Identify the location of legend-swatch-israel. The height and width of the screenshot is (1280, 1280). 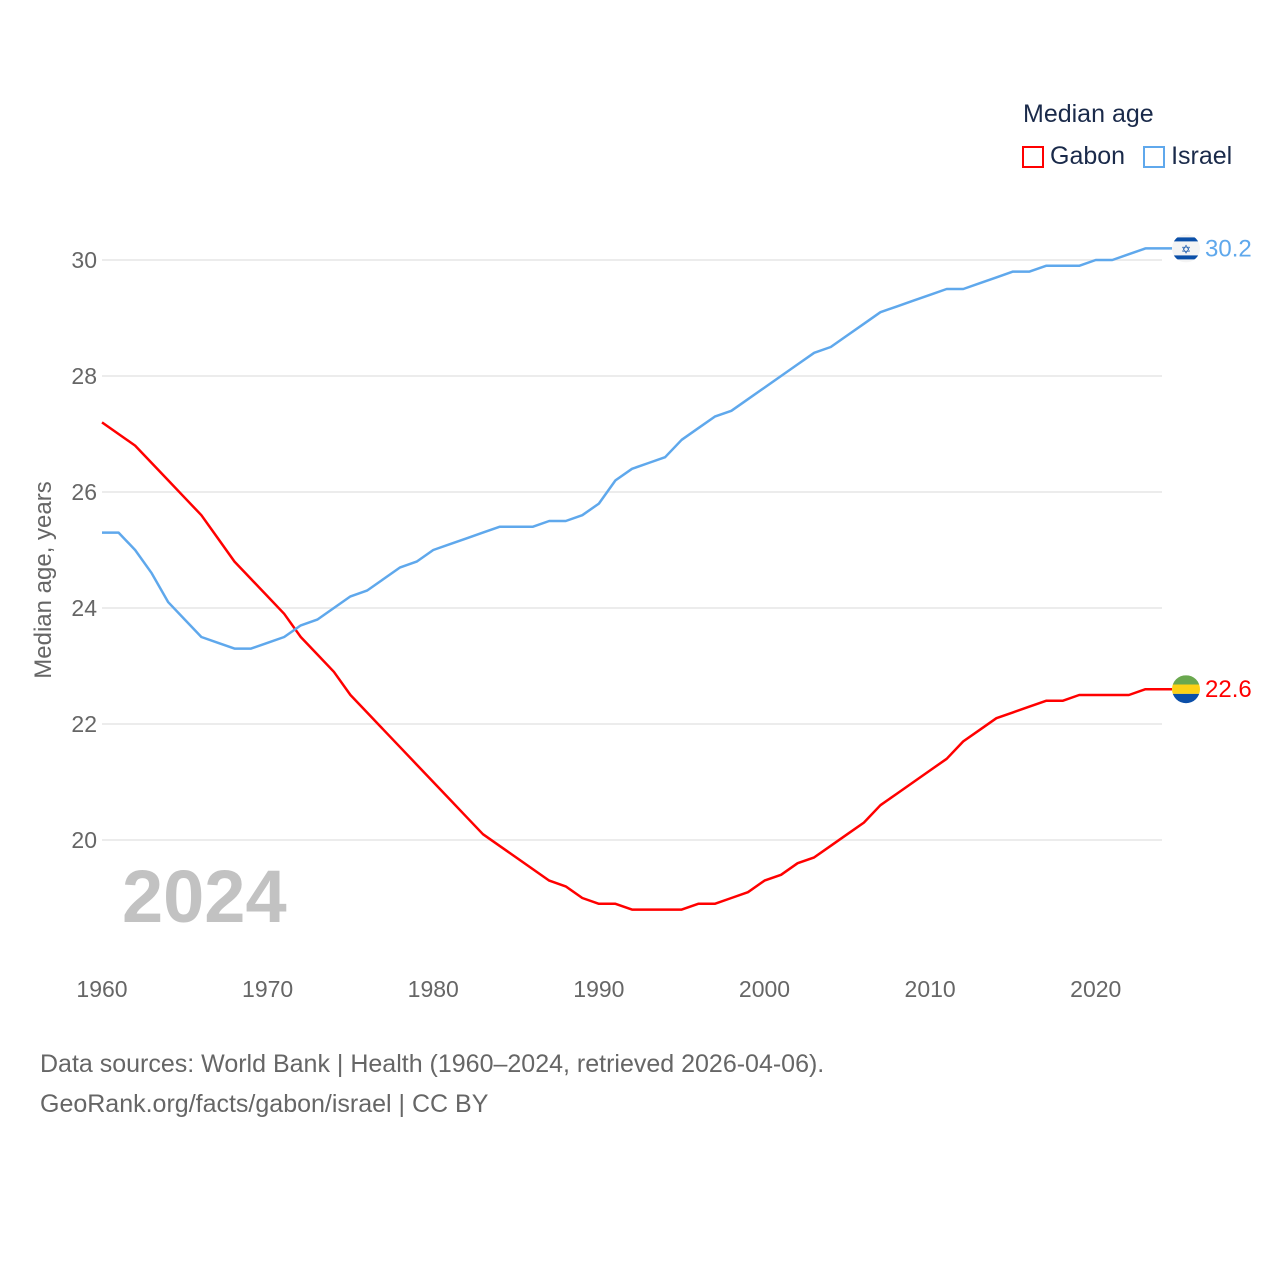
(1154, 156).